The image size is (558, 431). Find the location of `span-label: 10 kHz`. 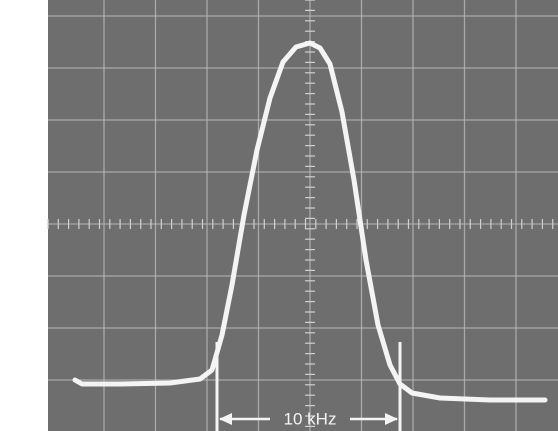

span-label: 10 kHz is located at coordinates (310, 418).